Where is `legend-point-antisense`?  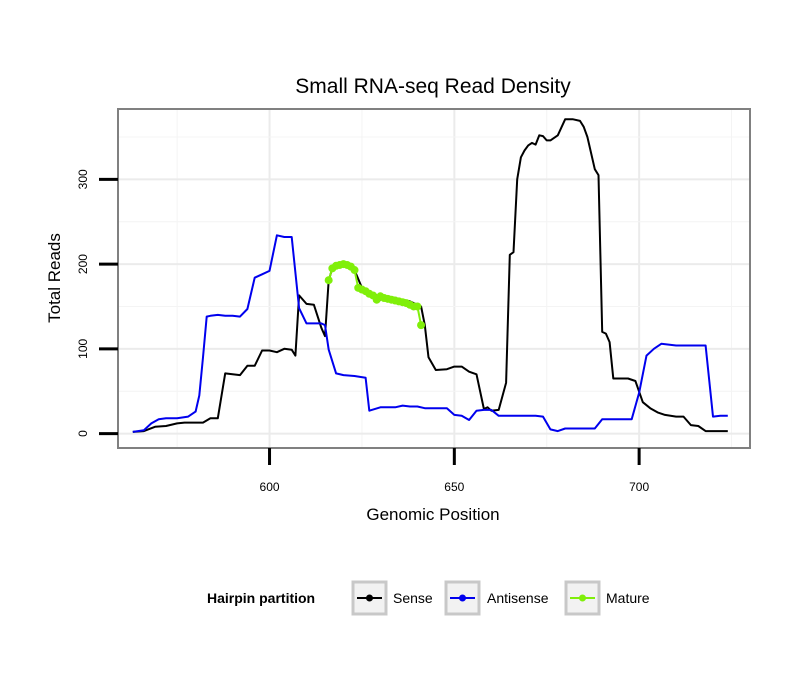
legend-point-antisense is located at coordinates (462, 598).